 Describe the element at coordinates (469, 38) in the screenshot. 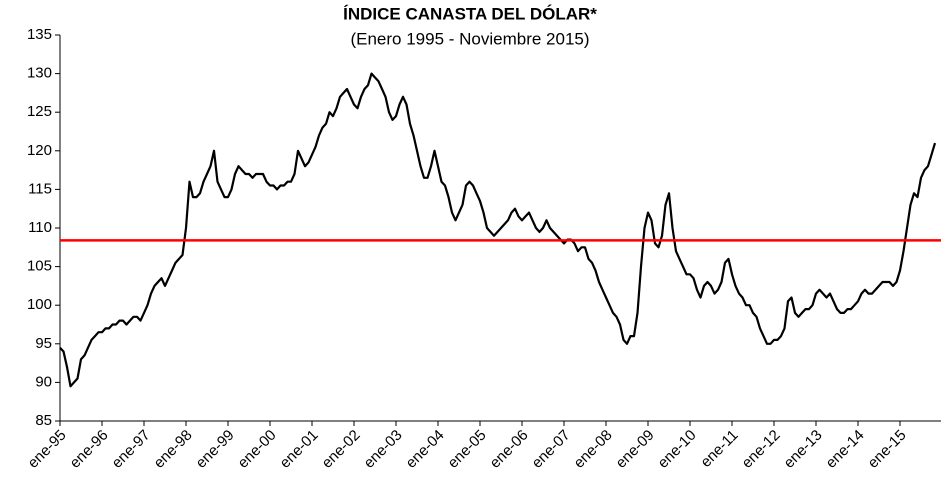

I see `chart-subtitle: (Enero 1995 - Noviembre 2015)` at that location.